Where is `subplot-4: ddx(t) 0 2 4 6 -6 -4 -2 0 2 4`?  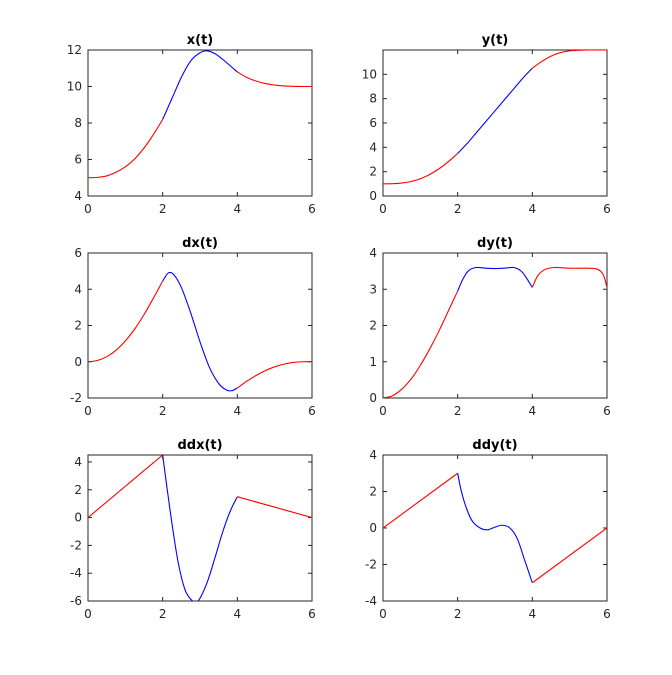
subplot-4: ddx(t) 0 2 4 6 -6 -4 -2 0 2 4 is located at coordinates (193, 529).